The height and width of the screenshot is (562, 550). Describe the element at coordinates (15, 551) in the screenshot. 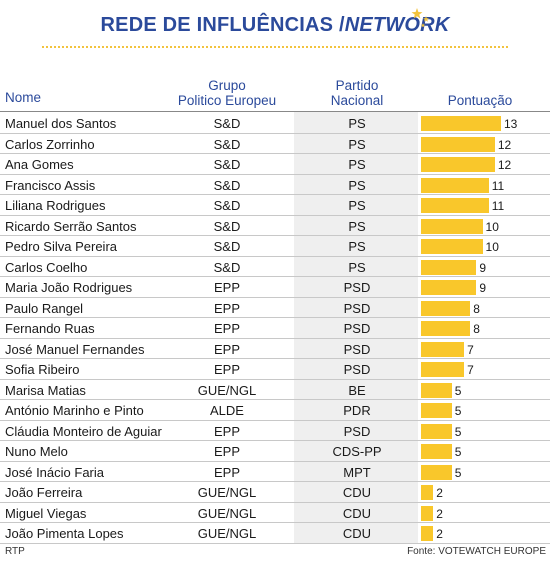

I see `footer-credit: RTP` at that location.